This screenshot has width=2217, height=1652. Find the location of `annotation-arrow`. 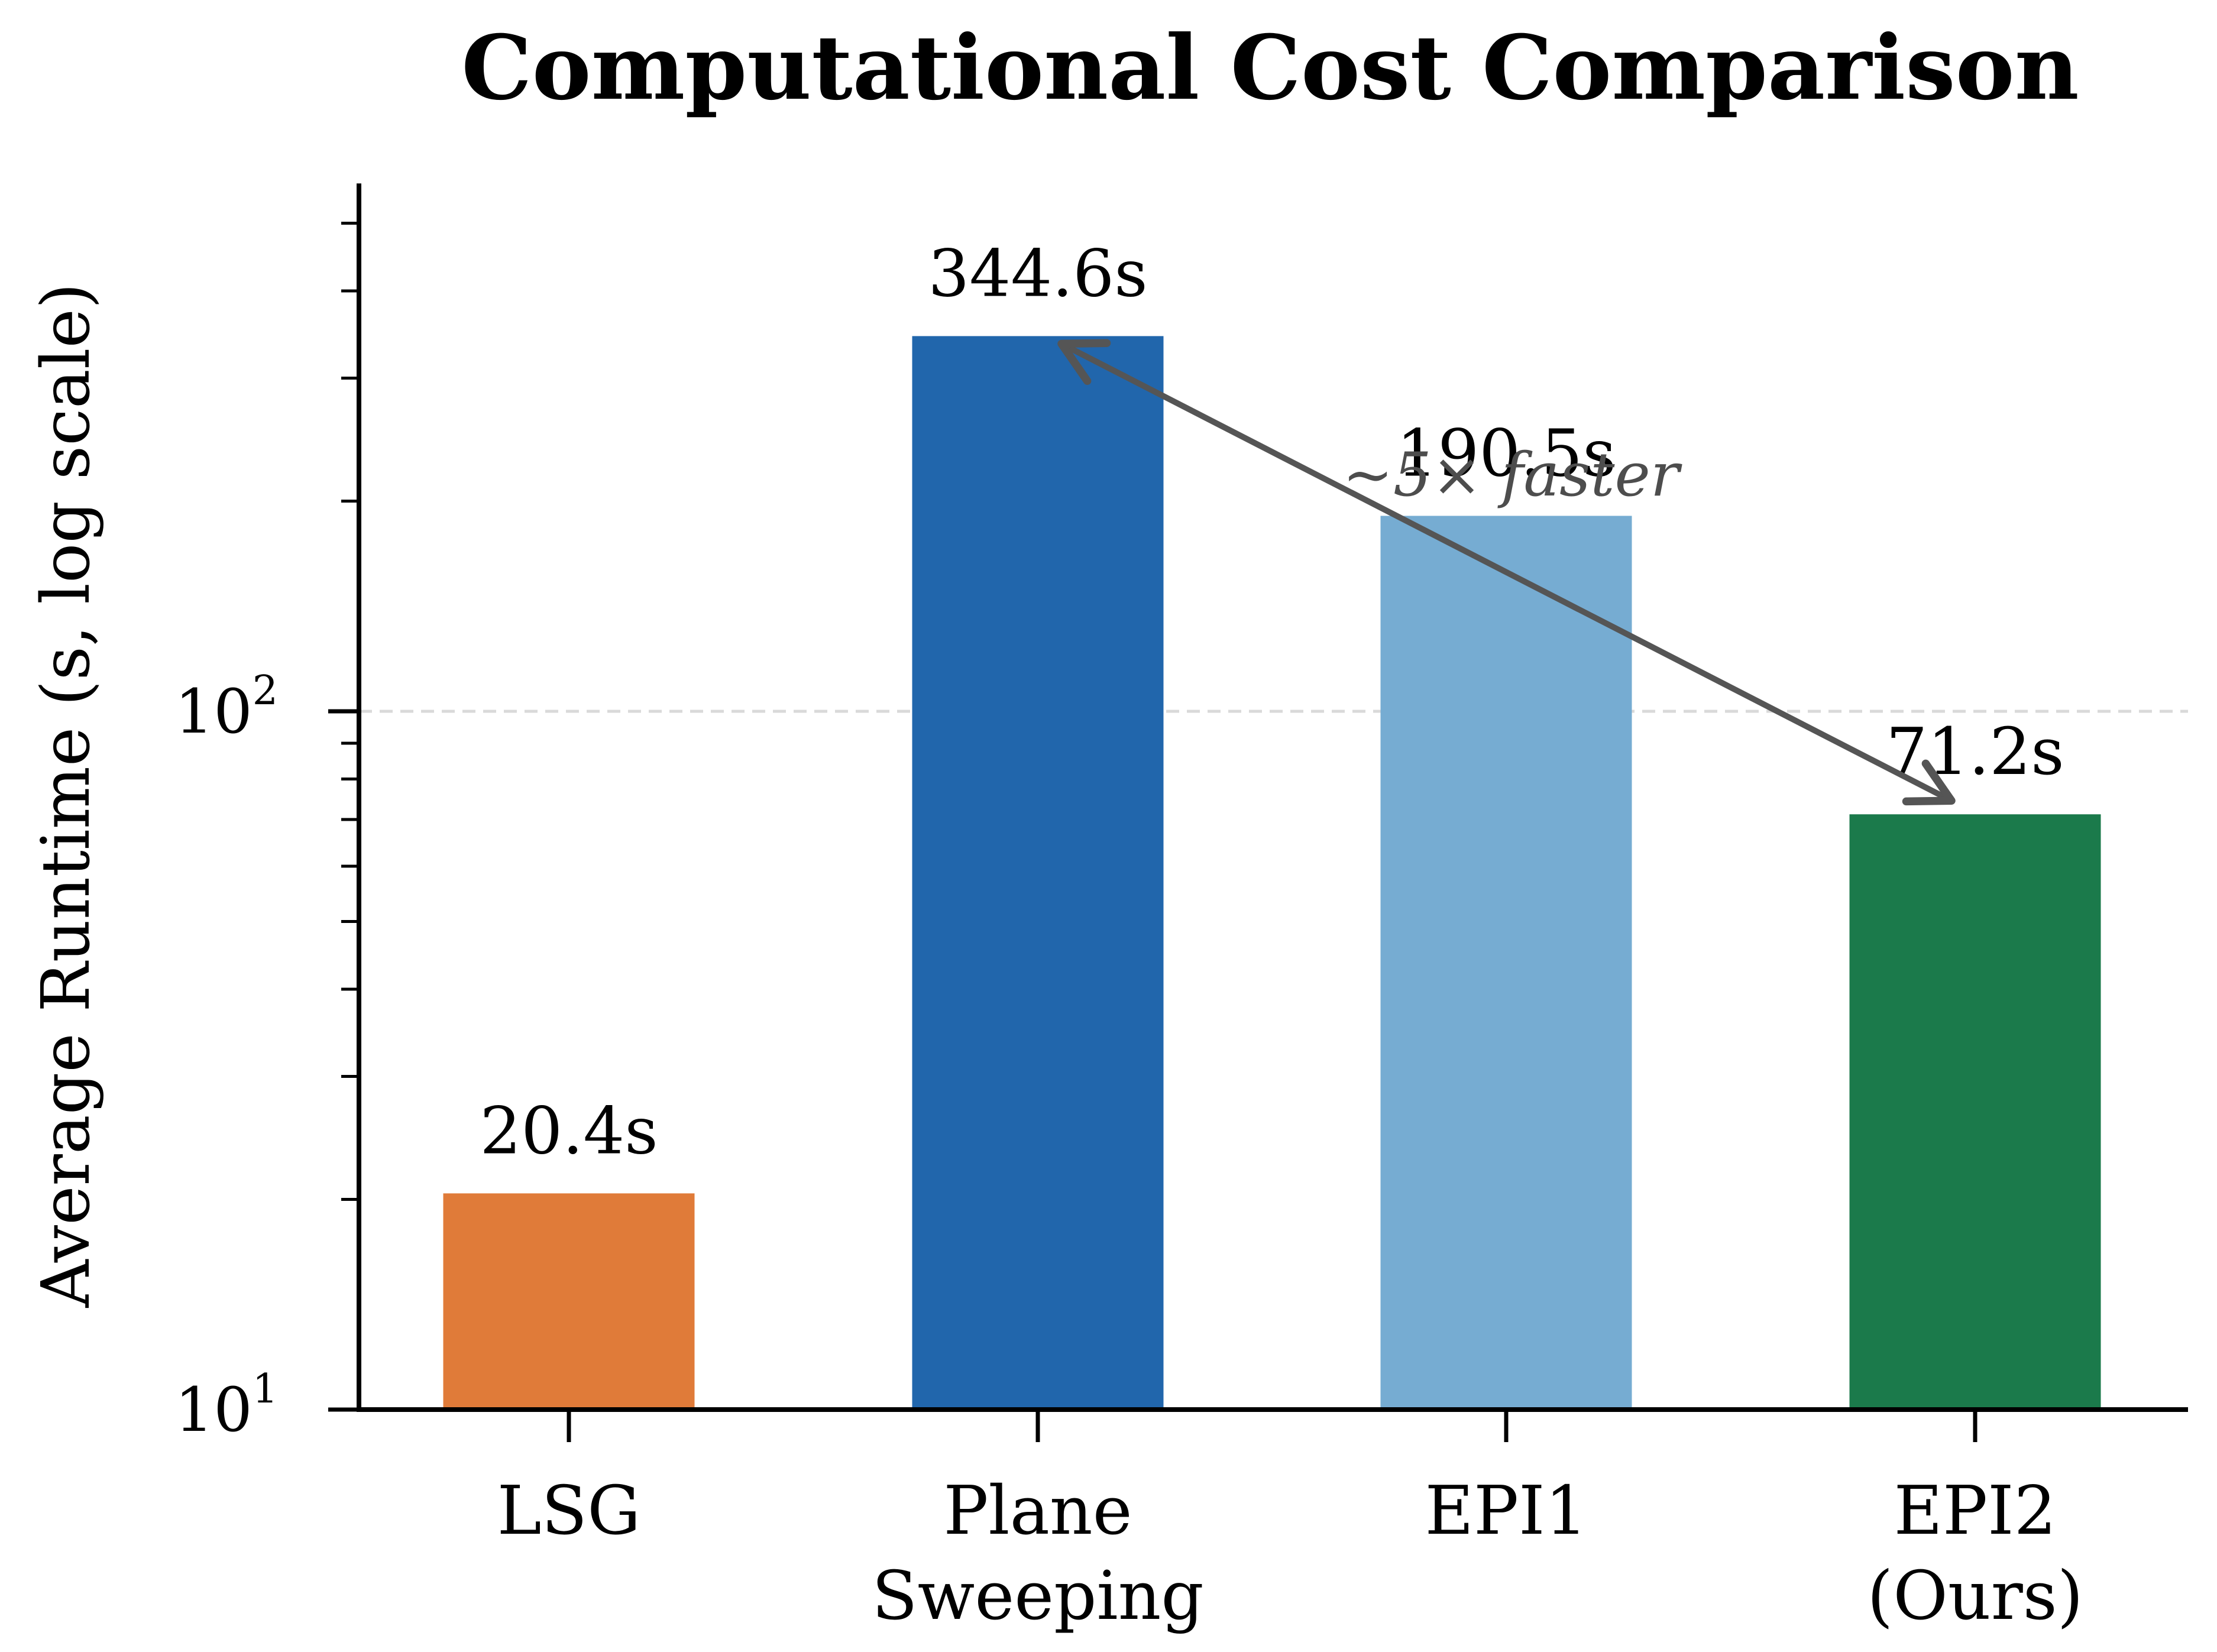

annotation-arrow is located at coordinates (1506, 572).